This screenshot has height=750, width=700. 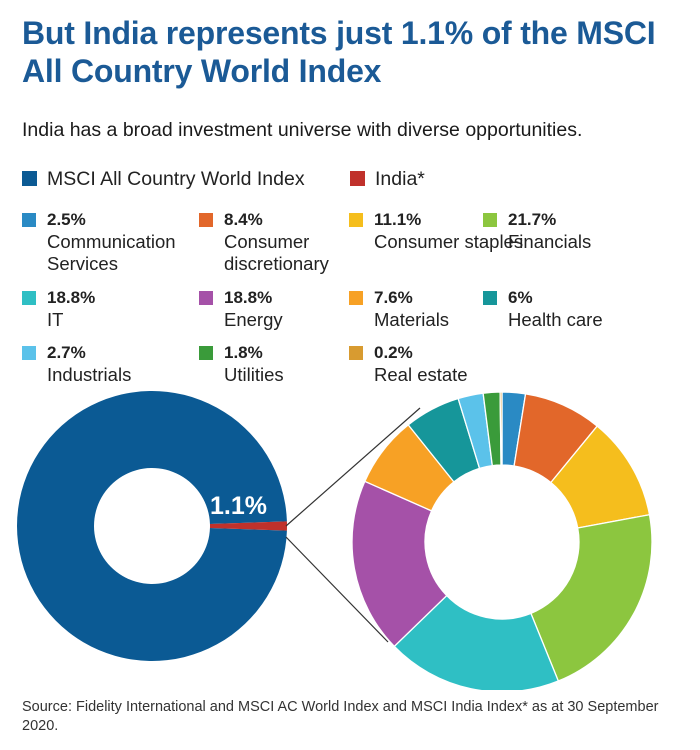 I want to click on legend-label: Financials, so click(x=550, y=241).